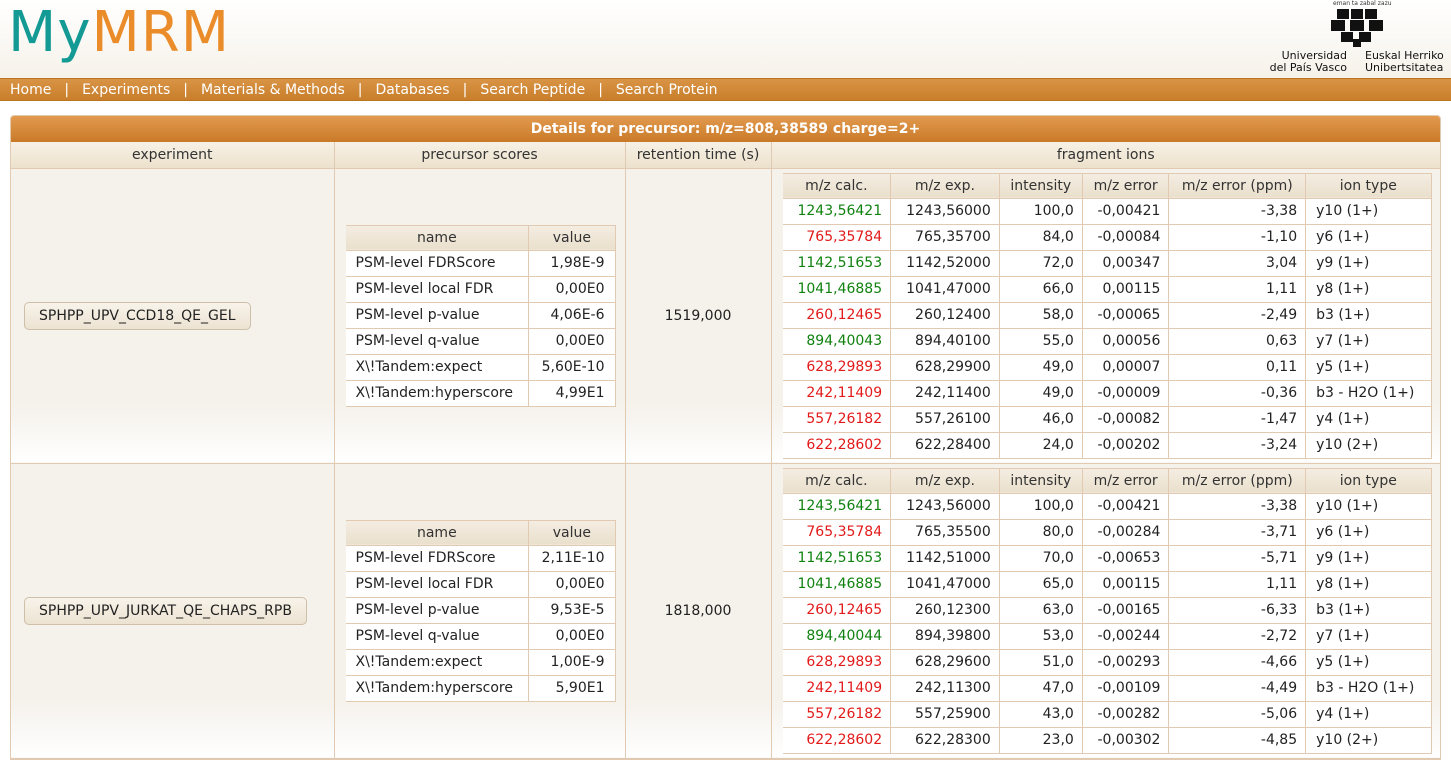 The height and width of the screenshot is (764, 1451). What do you see at coordinates (437, 558) in the screenshot?
I see `score-name: PSM-level FDRScore` at bounding box center [437, 558].